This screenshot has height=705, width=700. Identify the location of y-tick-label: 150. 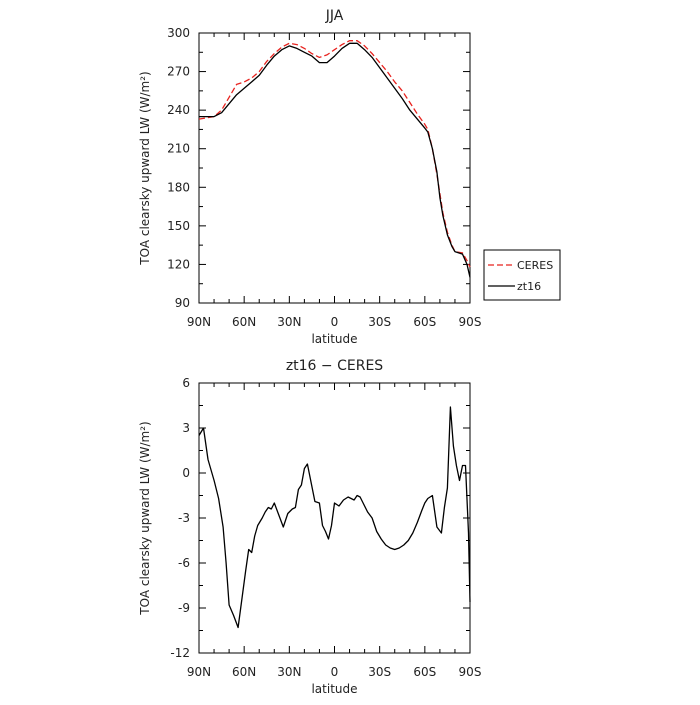
(178, 226).